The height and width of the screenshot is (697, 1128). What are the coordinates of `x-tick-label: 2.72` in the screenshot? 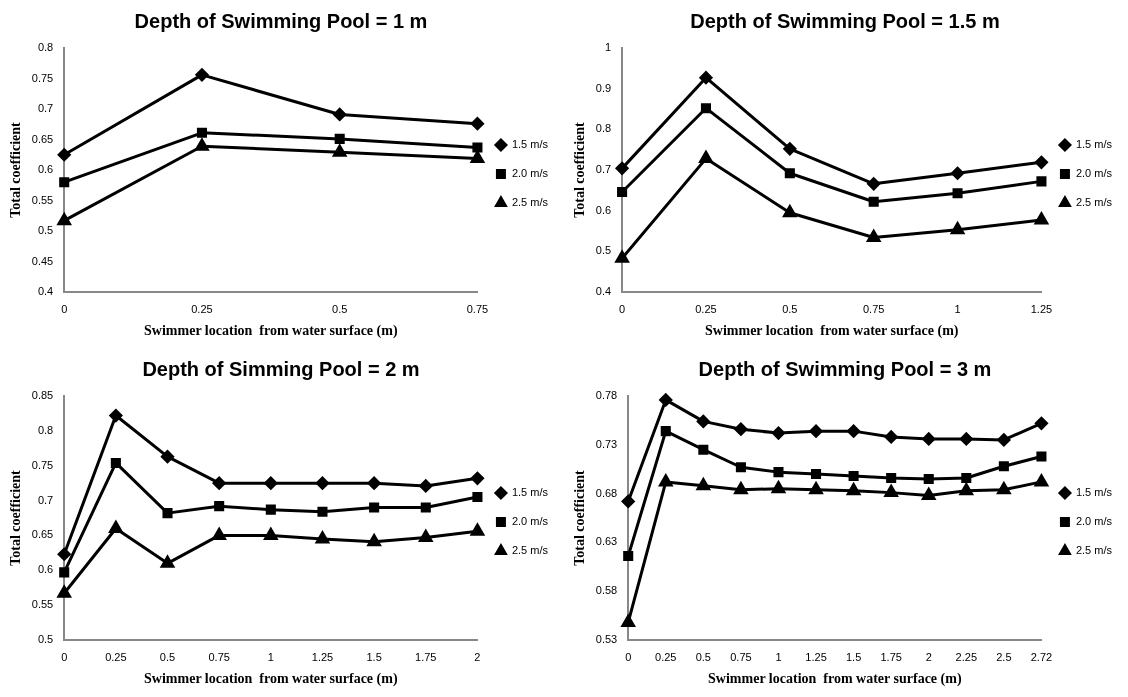 It's located at (1041, 656).